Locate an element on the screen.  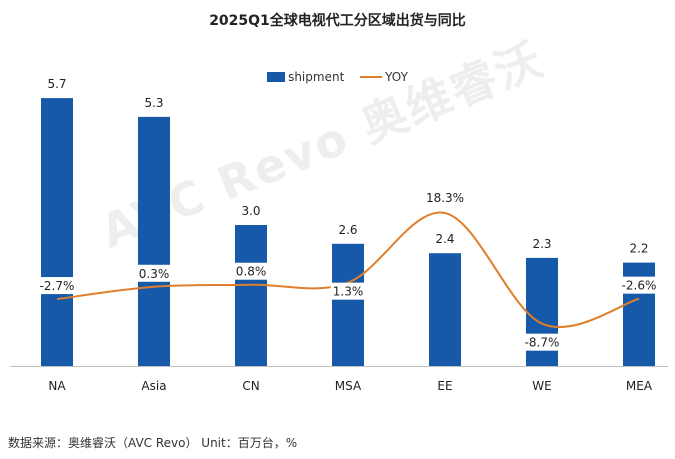
bar-label-MSA: 2.6 is located at coordinates (347, 230).